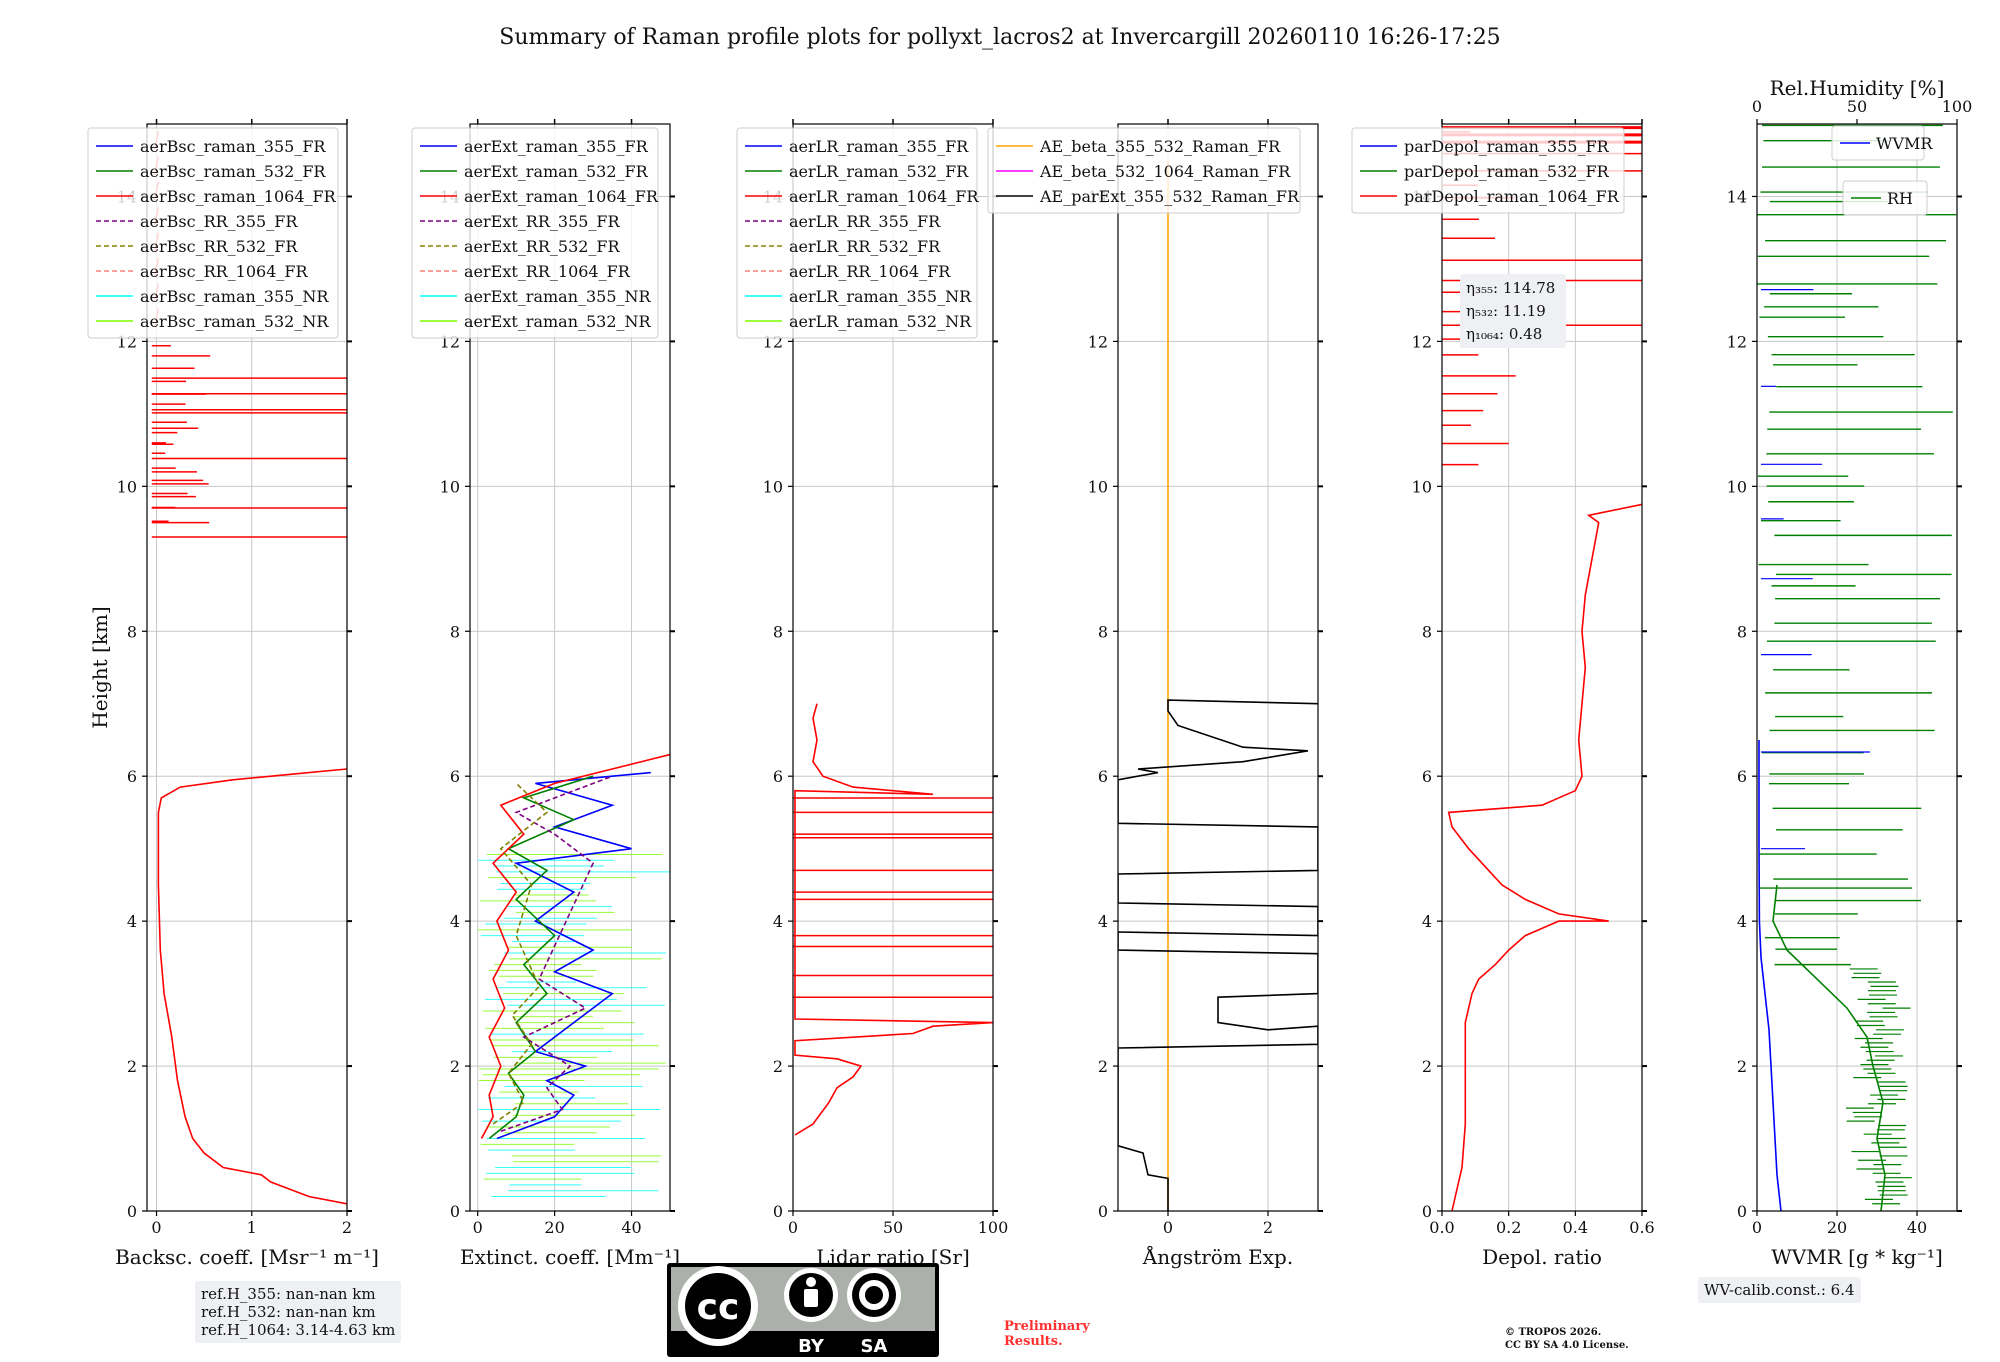  What do you see at coordinates (865, 246) in the screenshot?
I see `legend-label: aerLR_RR_532_FR` at bounding box center [865, 246].